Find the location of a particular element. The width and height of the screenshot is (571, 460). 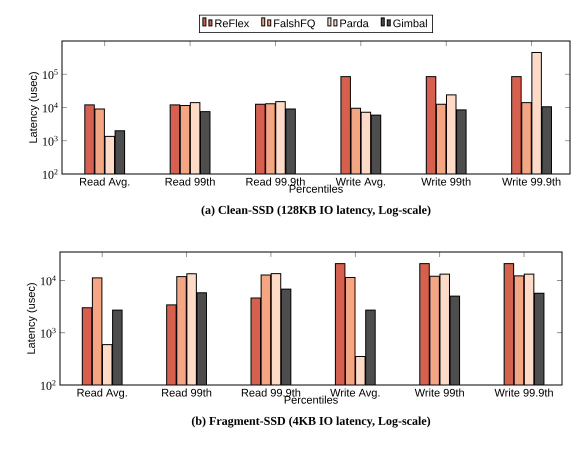

text: (a) Clean-SSD (128KB IO latency, Log-scale) is located at coordinates (316, 211).